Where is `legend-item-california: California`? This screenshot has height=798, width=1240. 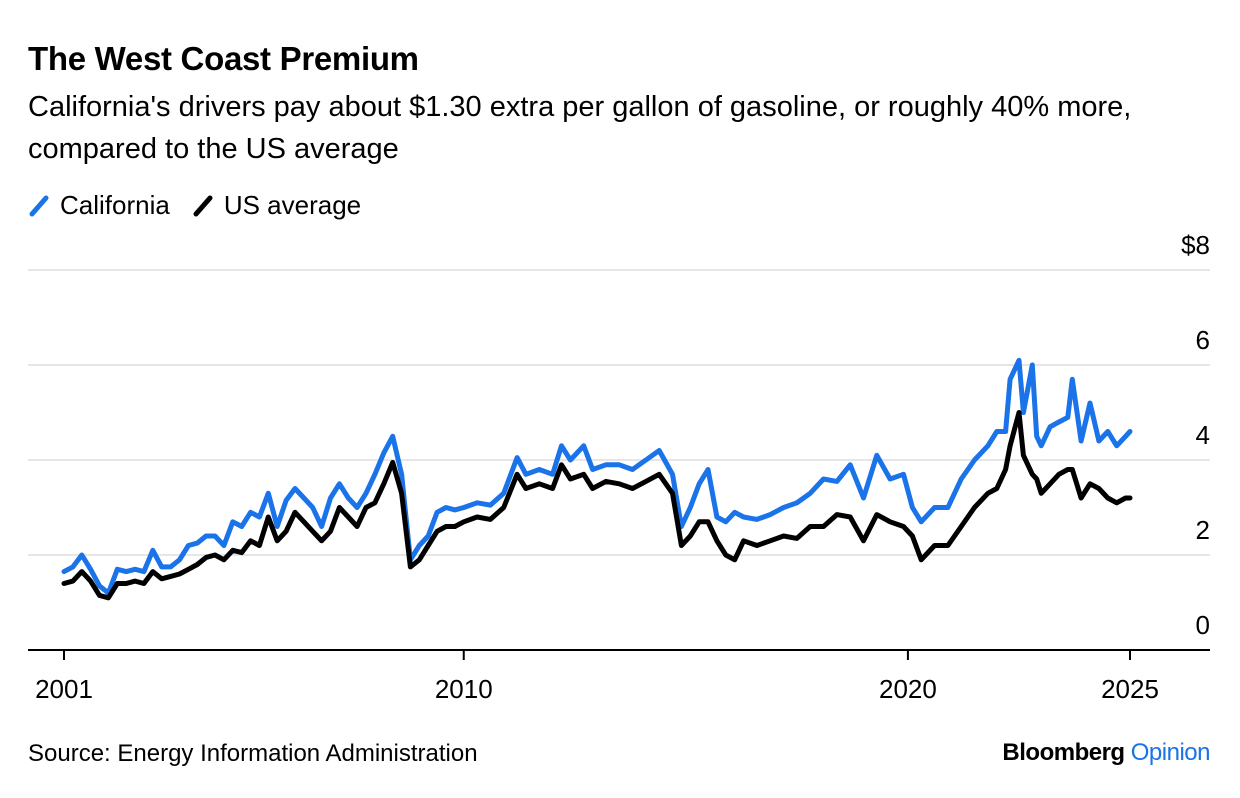
legend-item-california: California is located at coordinates (99, 205).